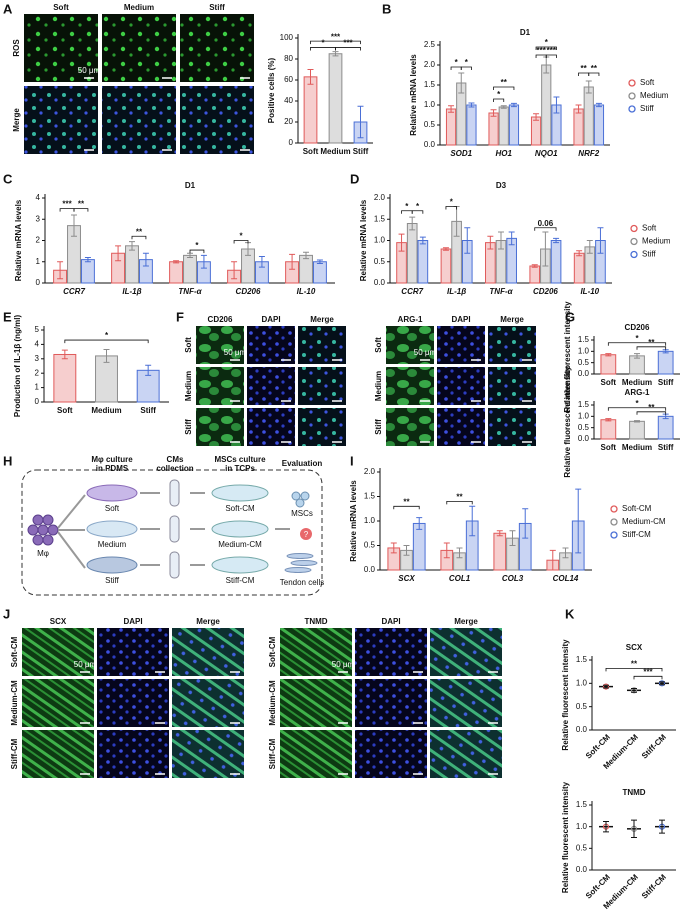 This screenshot has height=910, width=700. I want to click on cell-label: Mφ, so click(43, 553).